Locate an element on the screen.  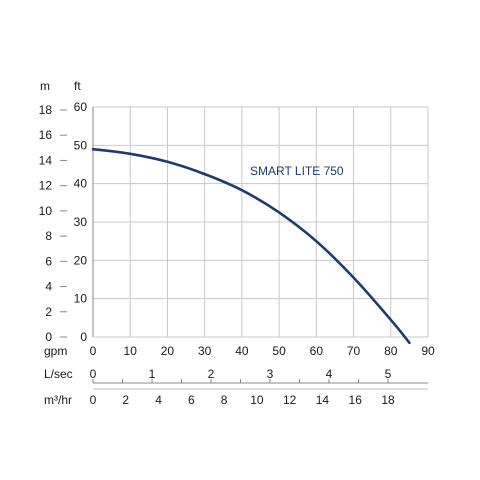
gpm-tick-label: 50 is located at coordinates (279, 351).